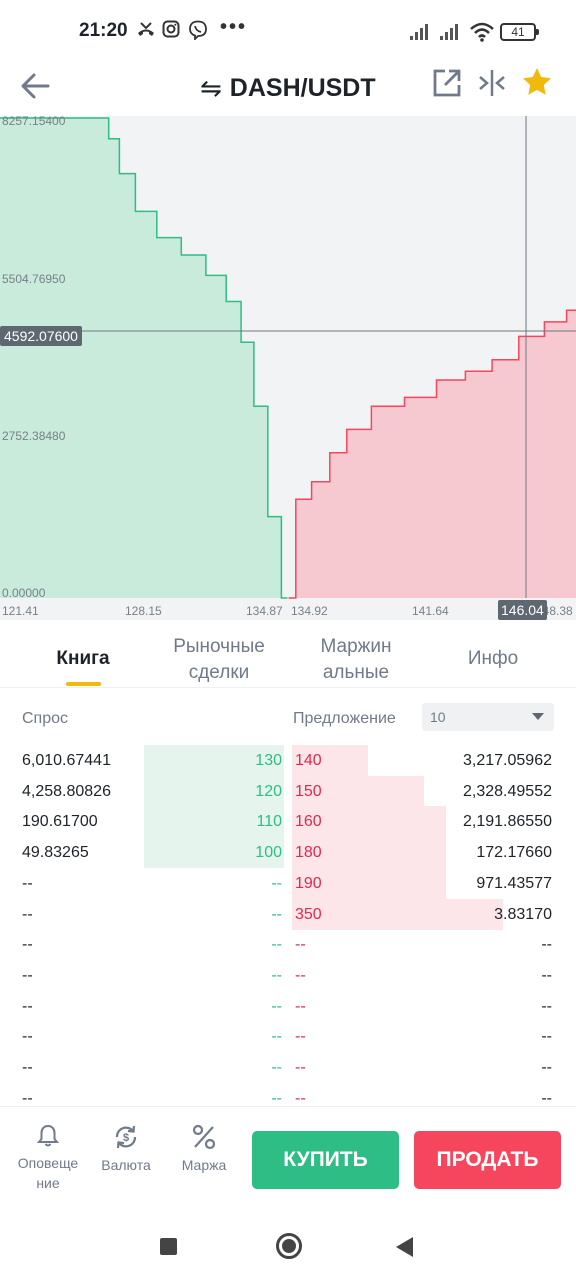 This screenshot has width=576, height=1280. What do you see at coordinates (171, 31) in the screenshot?
I see `instagram-icon` at bounding box center [171, 31].